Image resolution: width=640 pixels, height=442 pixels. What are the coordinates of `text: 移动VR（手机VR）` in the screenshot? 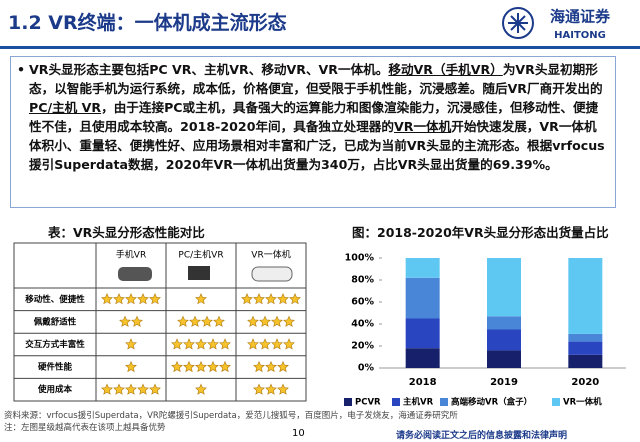 It's located at (445, 69).